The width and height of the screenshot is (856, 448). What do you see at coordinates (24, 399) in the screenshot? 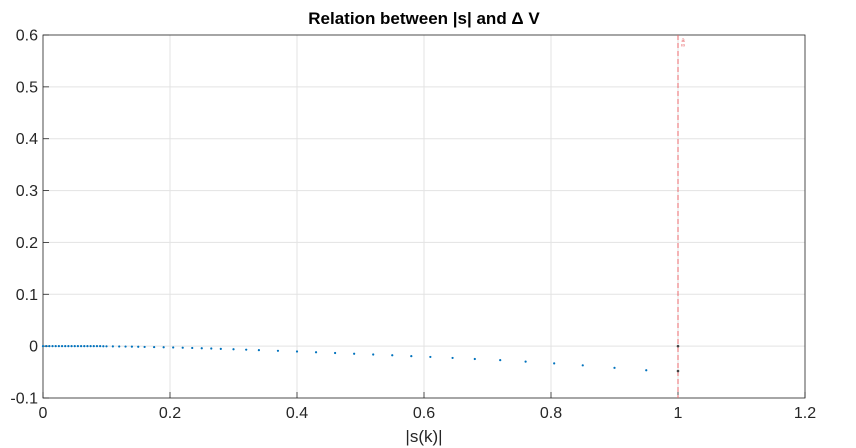
I see `y-tick-label: -0.1` at bounding box center [24, 399].